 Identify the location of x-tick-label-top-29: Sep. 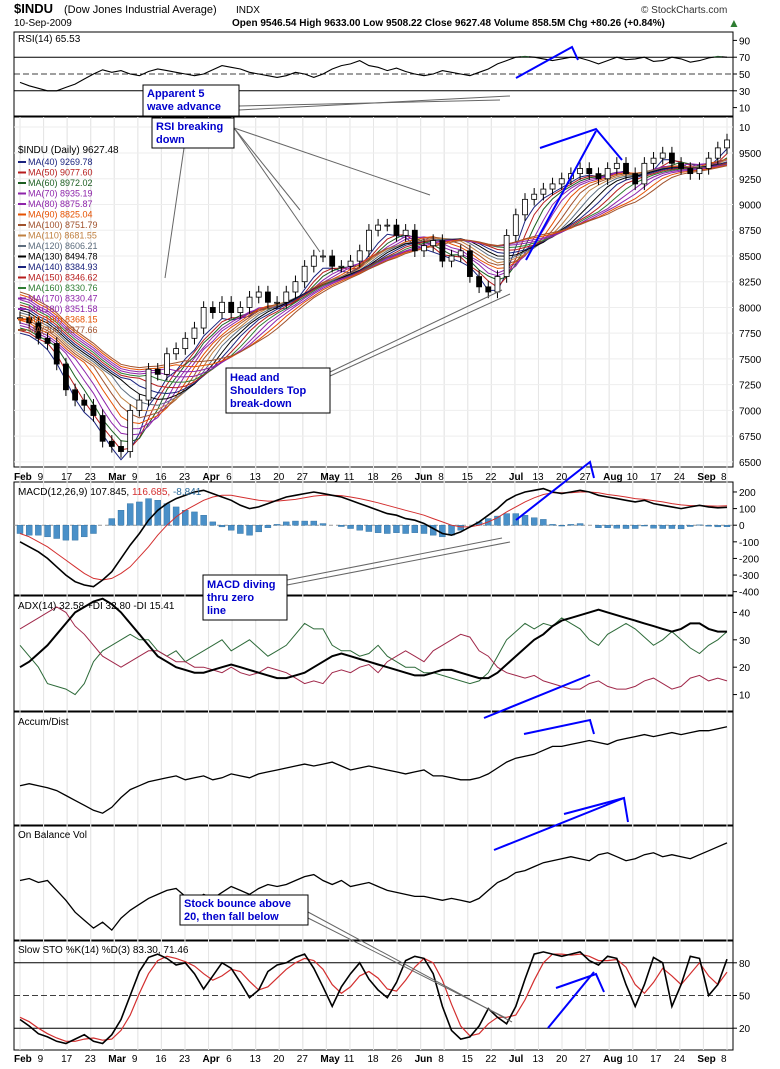
(706, 477).